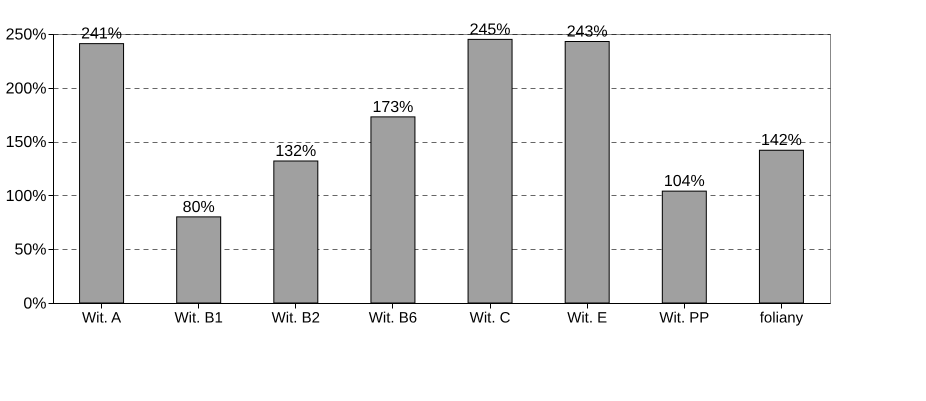  What do you see at coordinates (26, 35) in the screenshot?
I see `y-tick-label: 250%` at bounding box center [26, 35].